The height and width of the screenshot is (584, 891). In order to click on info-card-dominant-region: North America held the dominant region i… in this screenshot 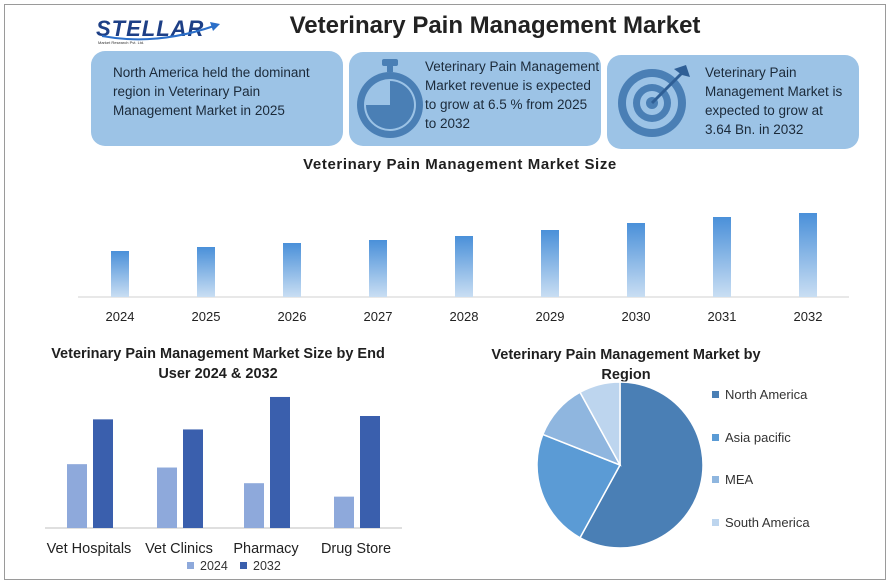, I will do `click(217, 98)`.